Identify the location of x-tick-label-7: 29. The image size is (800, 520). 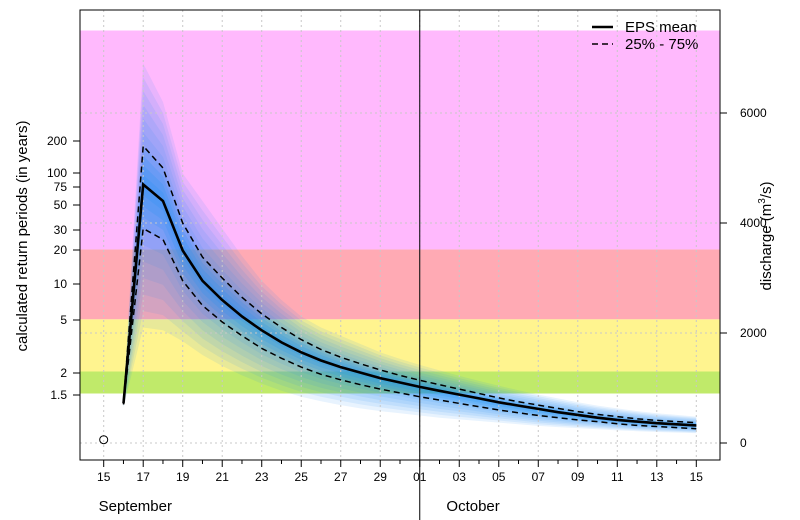
(381, 477).